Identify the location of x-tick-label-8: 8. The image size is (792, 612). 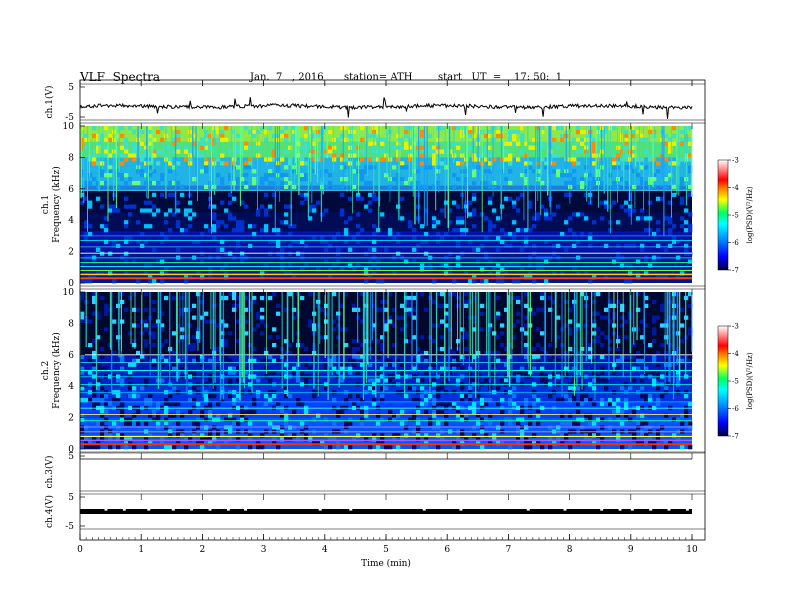
(570, 550).